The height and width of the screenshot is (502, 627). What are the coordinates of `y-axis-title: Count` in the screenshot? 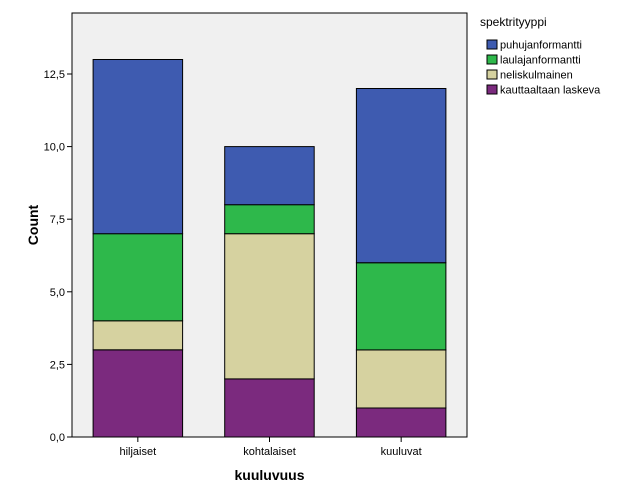 It's located at (33, 224).